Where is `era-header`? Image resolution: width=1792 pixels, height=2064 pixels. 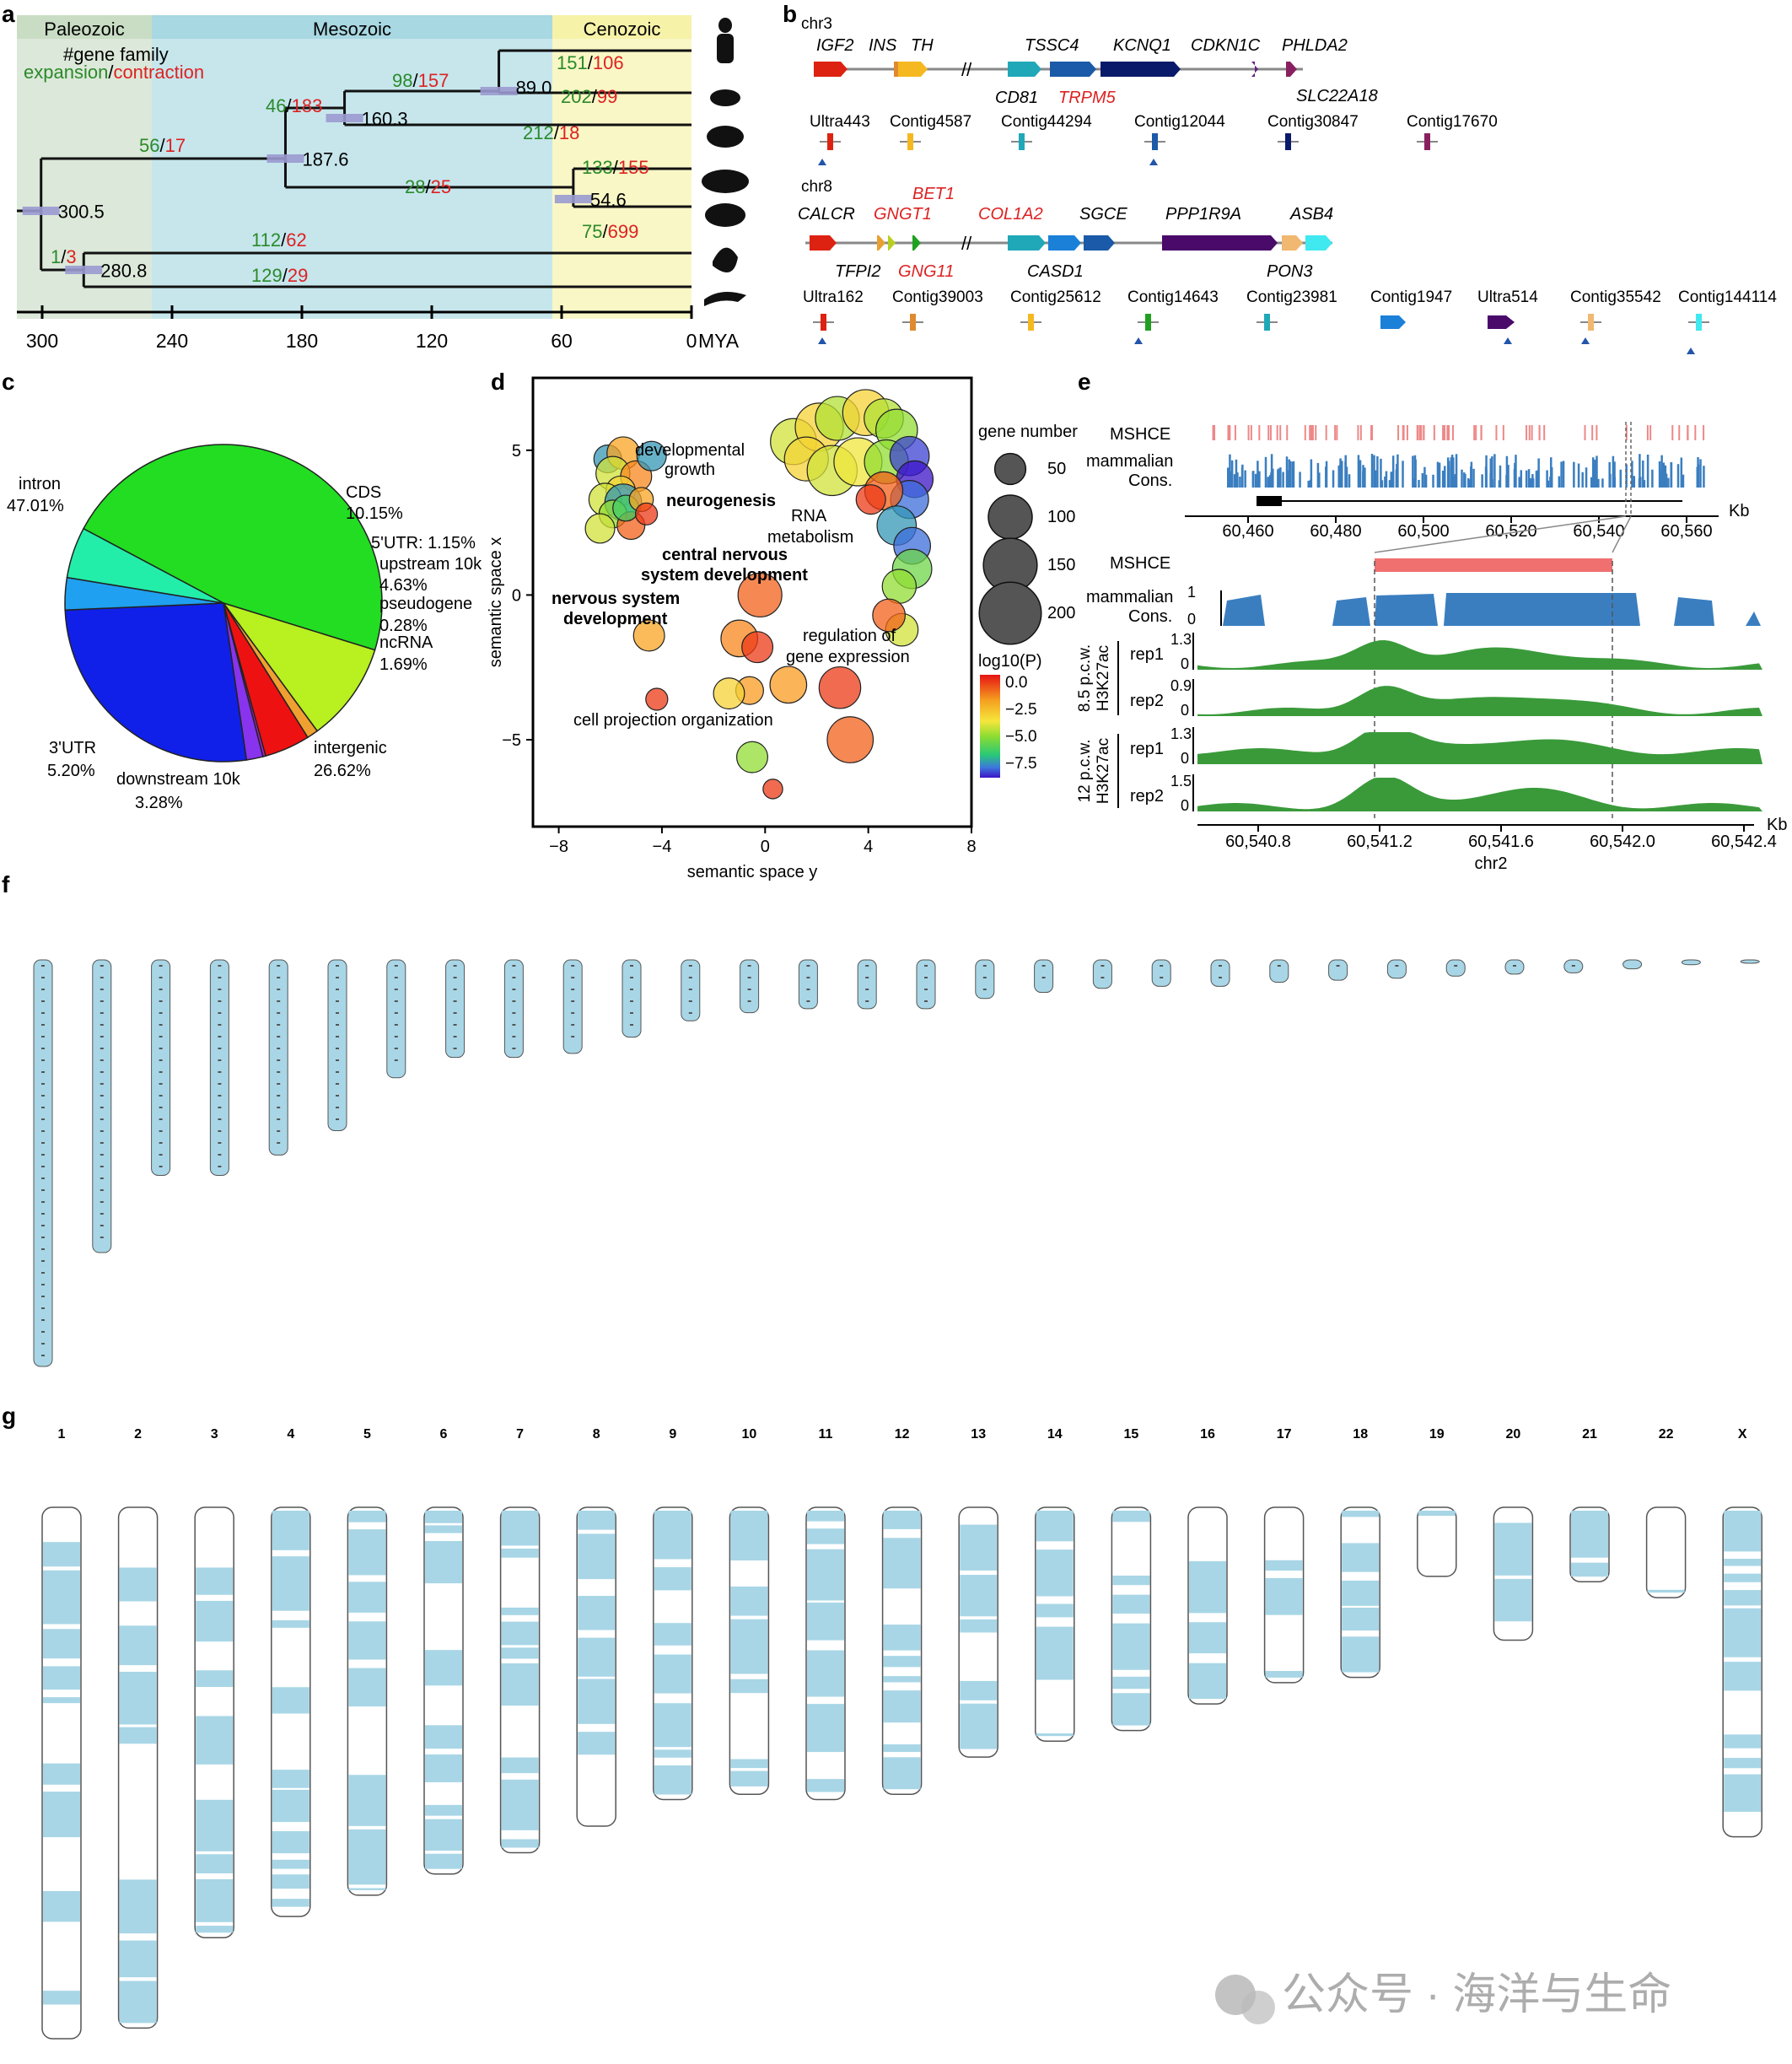
era-header is located at coordinates (84, 27).